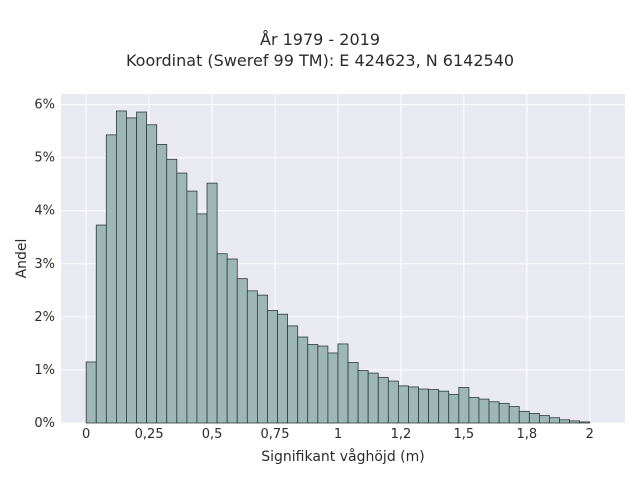  Describe the element at coordinates (44, 105) in the screenshot. I see `y-tick-label: 6%` at that location.